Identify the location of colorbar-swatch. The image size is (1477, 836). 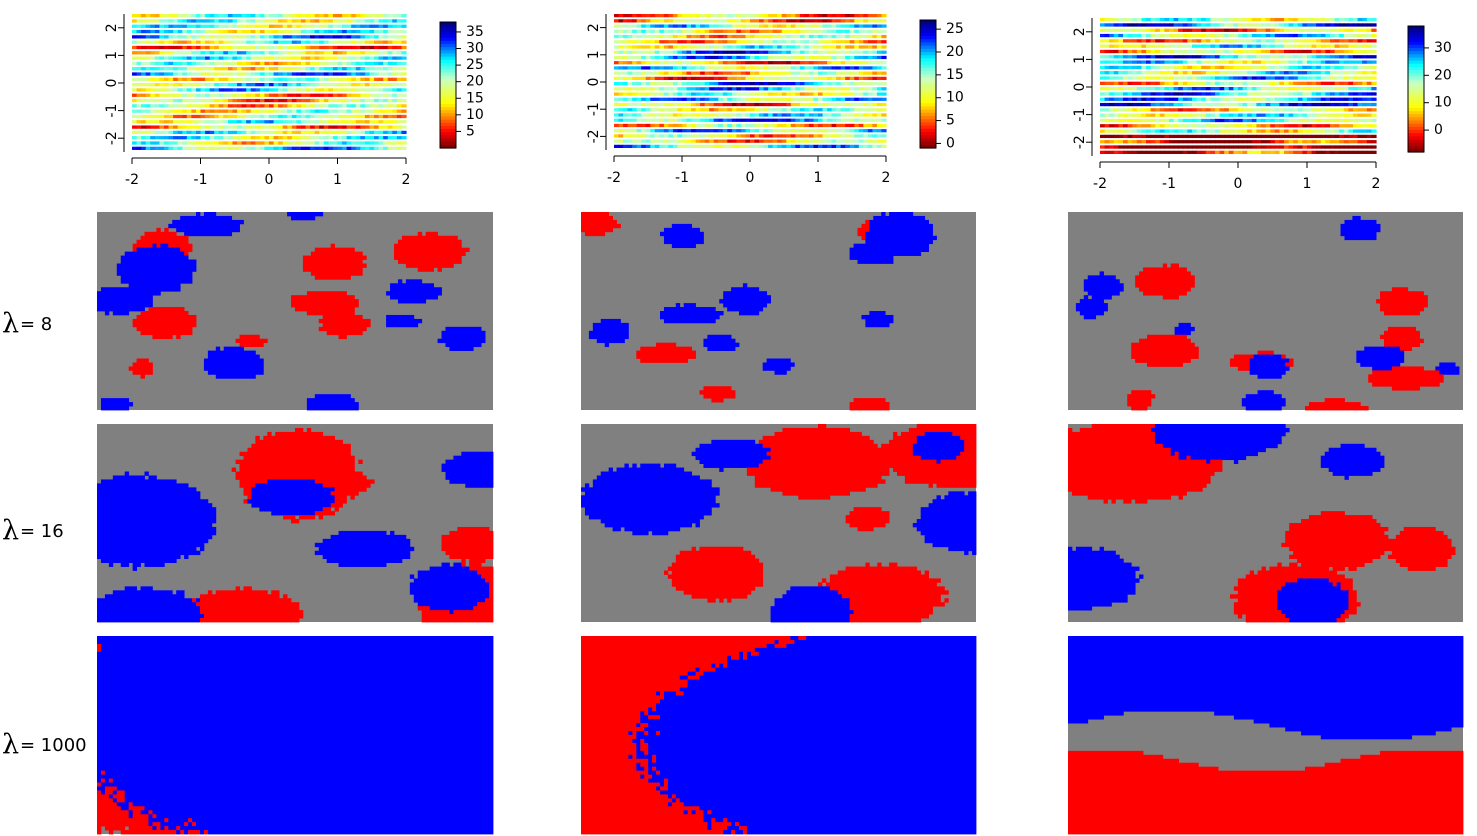
(1416, 144).